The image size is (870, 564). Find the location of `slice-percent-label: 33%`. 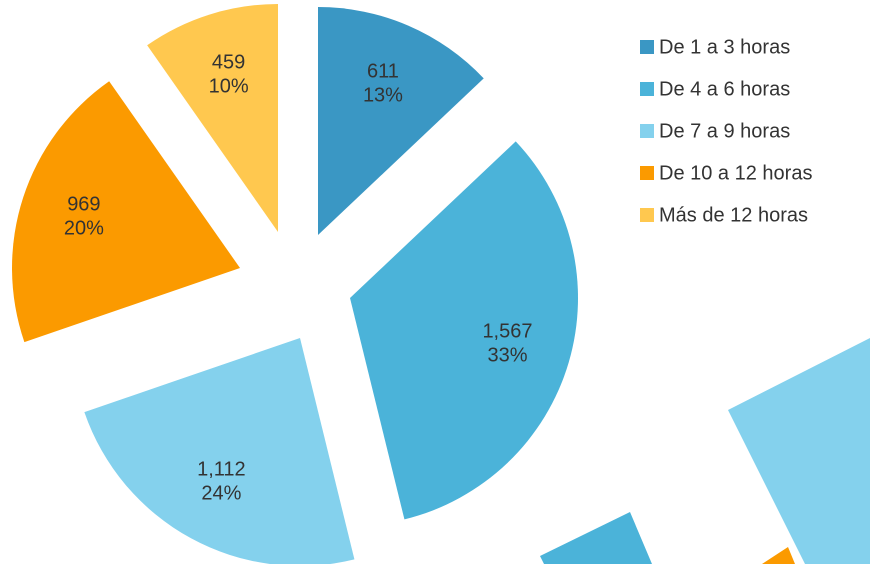

slice-percent-label: 33% is located at coordinates (507, 356).